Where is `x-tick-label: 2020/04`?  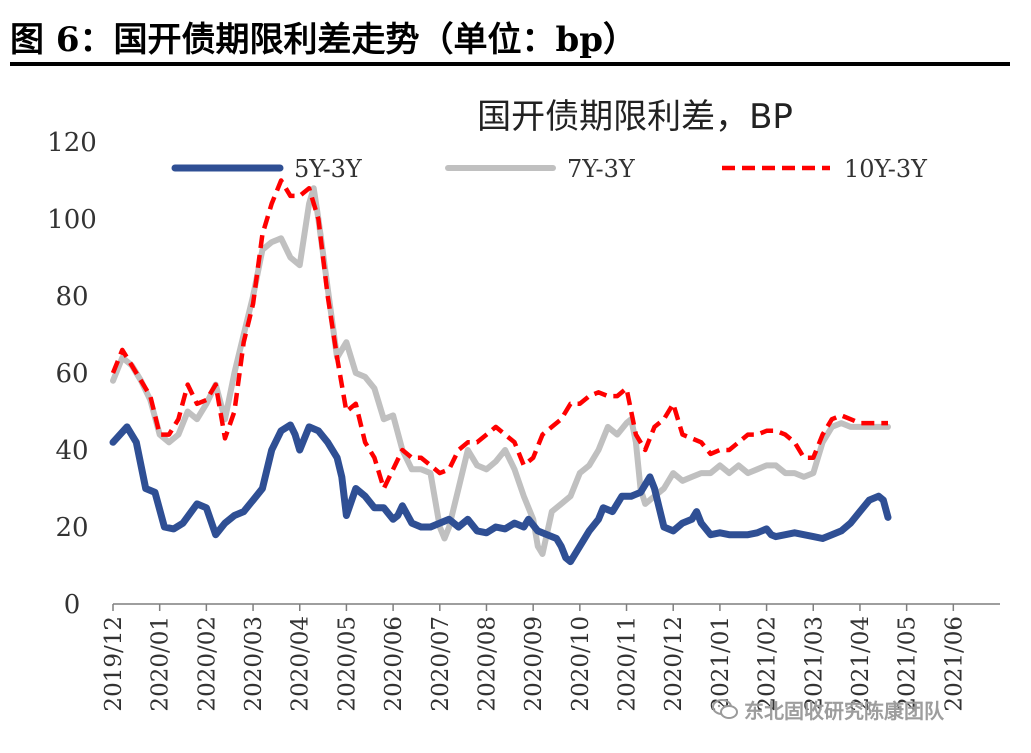 x-tick-label: 2020/04 is located at coordinates (301, 664).